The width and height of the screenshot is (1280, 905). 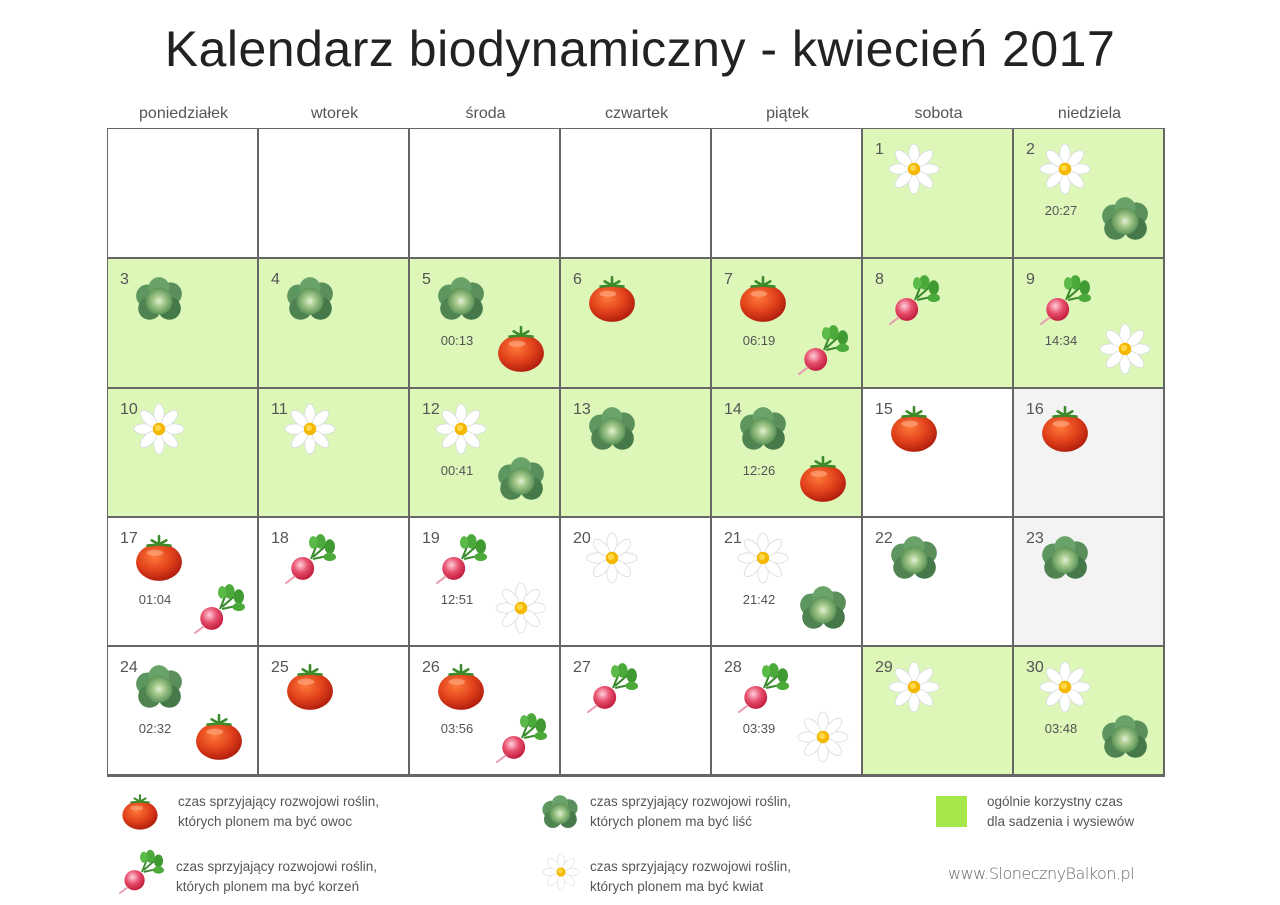 I want to click on transition-time: 03:39, so click(x=759, y=728).